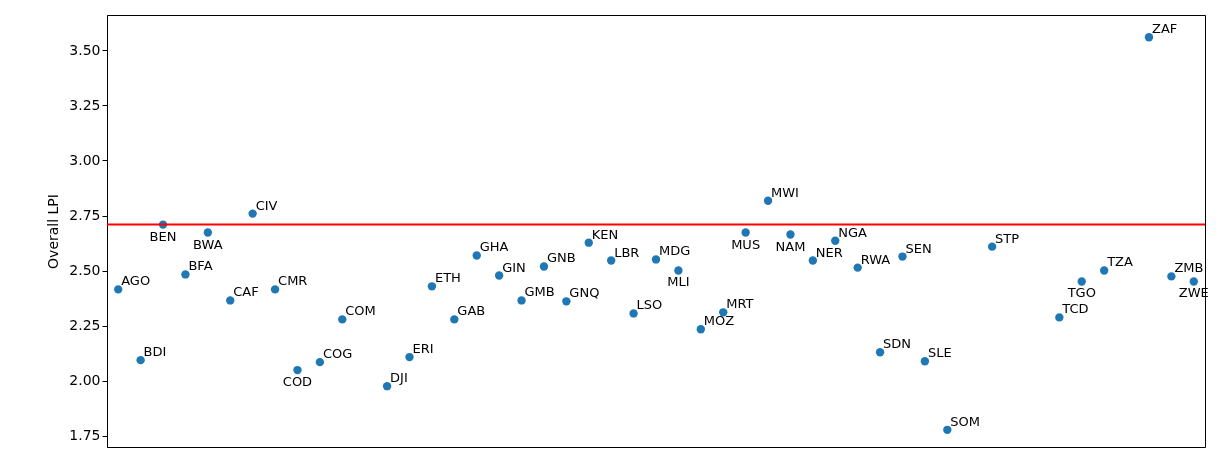 The width and height of the screenshot is (1220, 449). What do you see at coordinates (494, 247) in the screenshot?
I see `data-label: GHA` at bounding box center [494, 247].